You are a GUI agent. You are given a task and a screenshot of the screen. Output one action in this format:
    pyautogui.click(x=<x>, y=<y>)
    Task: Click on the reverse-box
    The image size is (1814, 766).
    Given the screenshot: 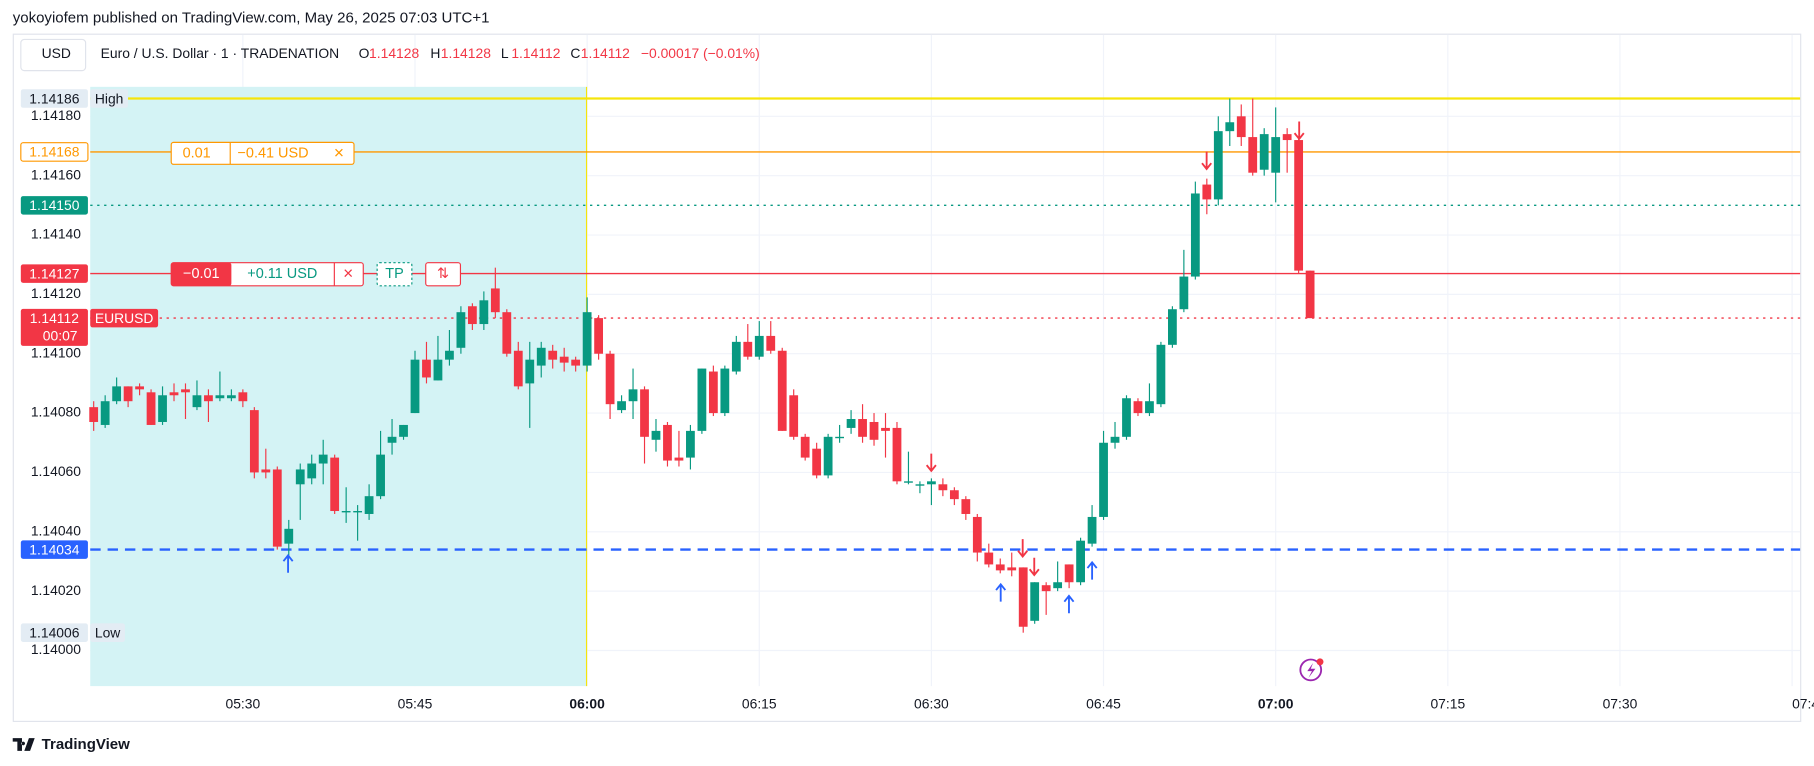 What is the action you would take?
    pyautogui.click(x=443, y=274)
    